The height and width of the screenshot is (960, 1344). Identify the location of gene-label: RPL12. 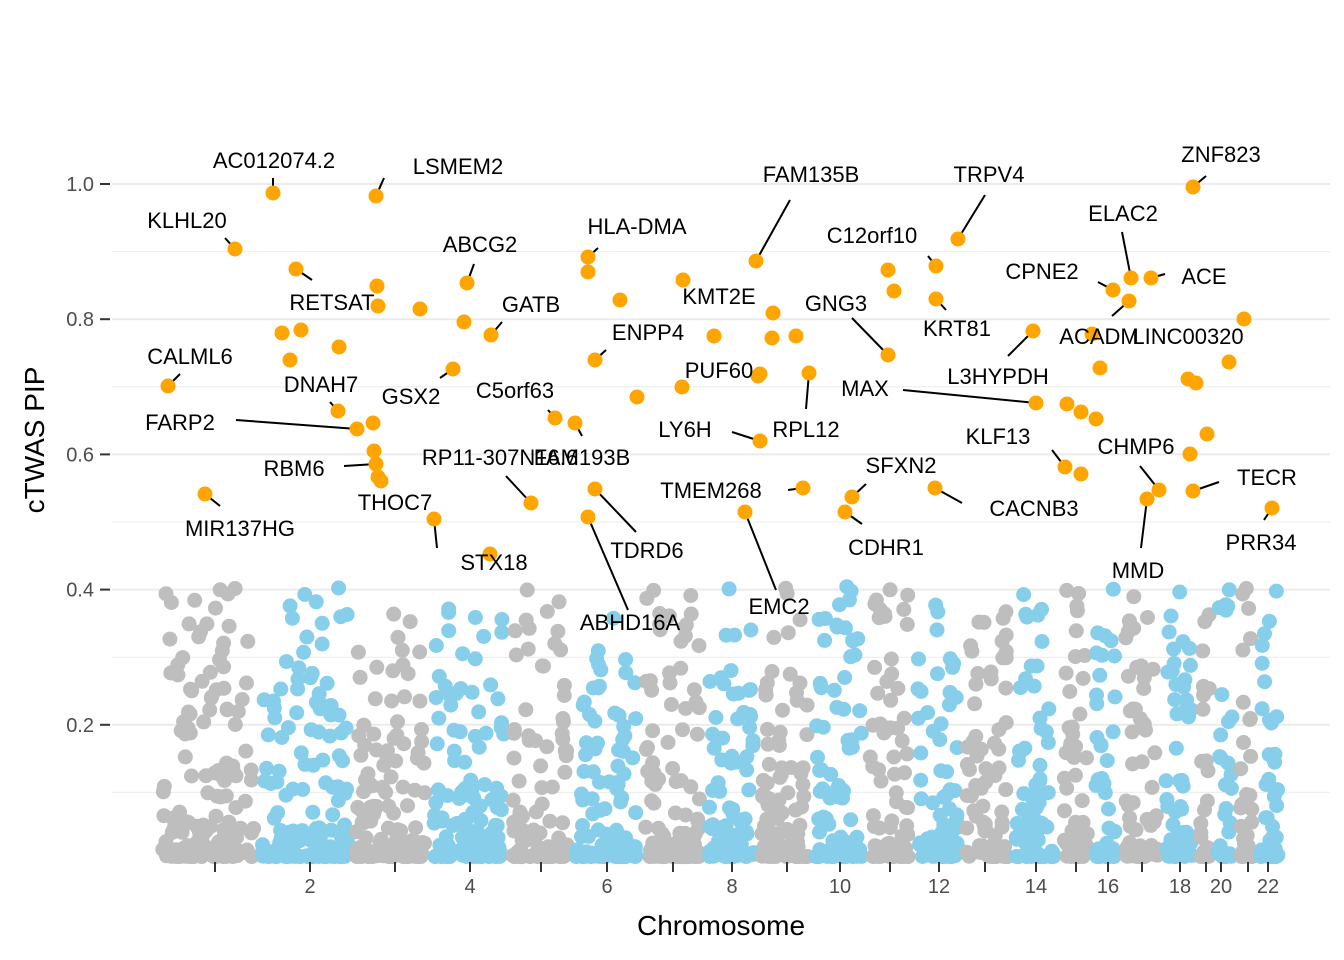
(805, 429).